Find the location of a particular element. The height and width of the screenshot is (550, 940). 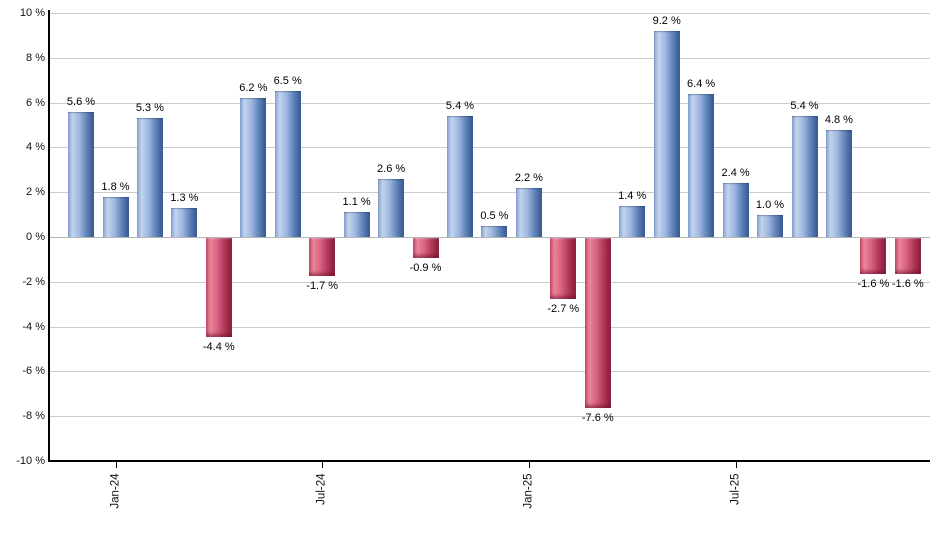

bar-value-label: 2.4 % is located at coordinates (735, 173).